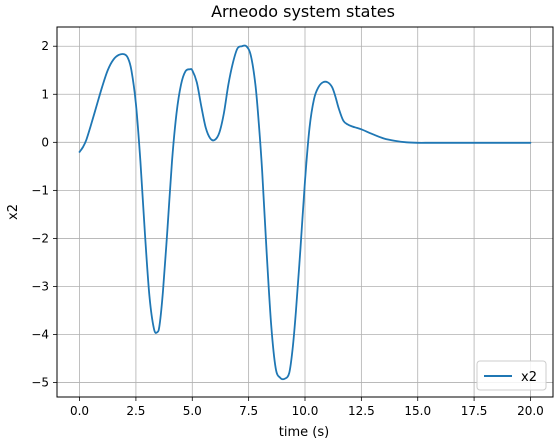 This screenshot has height=440, width=560. Describe the element at coordinates (40, 383) in the screenshot. I see `y-tick-label: −5` at that location.